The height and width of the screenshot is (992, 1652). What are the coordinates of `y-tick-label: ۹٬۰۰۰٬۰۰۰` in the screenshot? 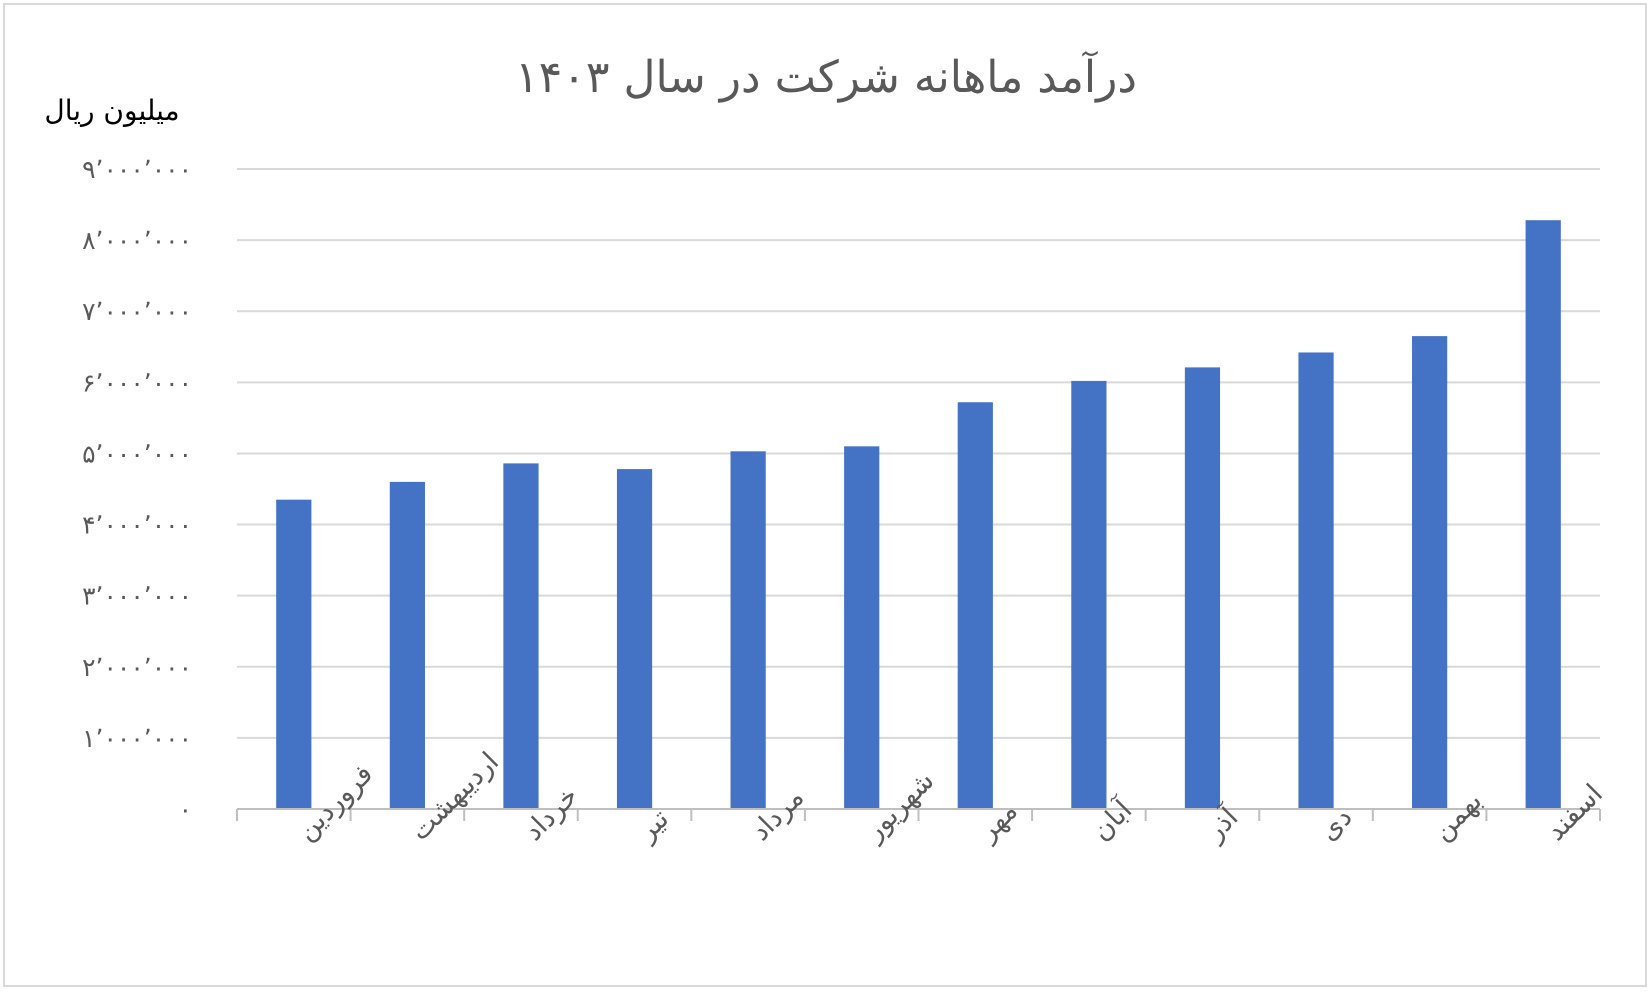 It's located at (137, 169).